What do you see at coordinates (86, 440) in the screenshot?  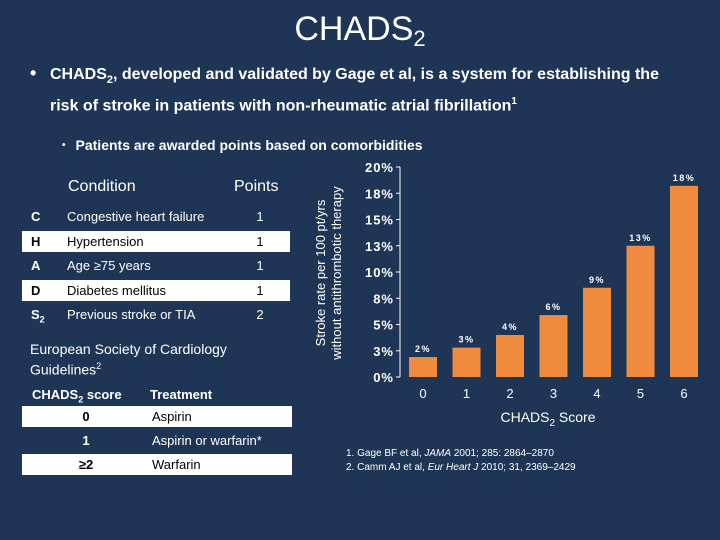 I see `row-score: 1` at bounding box center [86, 440].